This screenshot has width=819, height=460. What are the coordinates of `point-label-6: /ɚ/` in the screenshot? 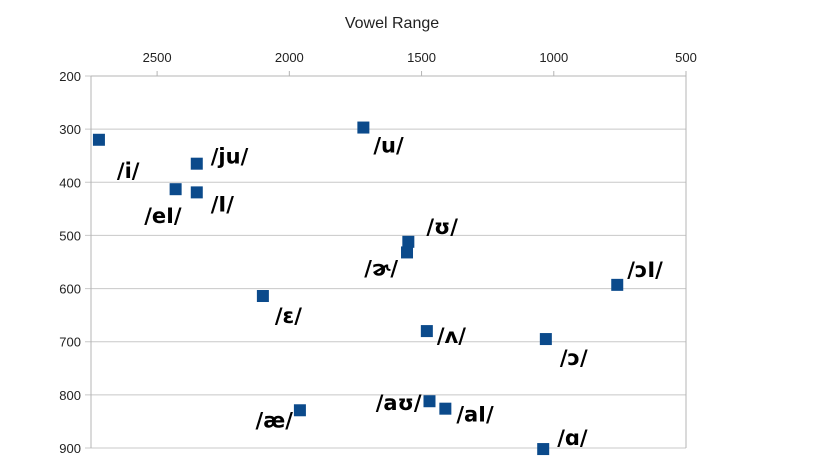 It's located at (381, 268).